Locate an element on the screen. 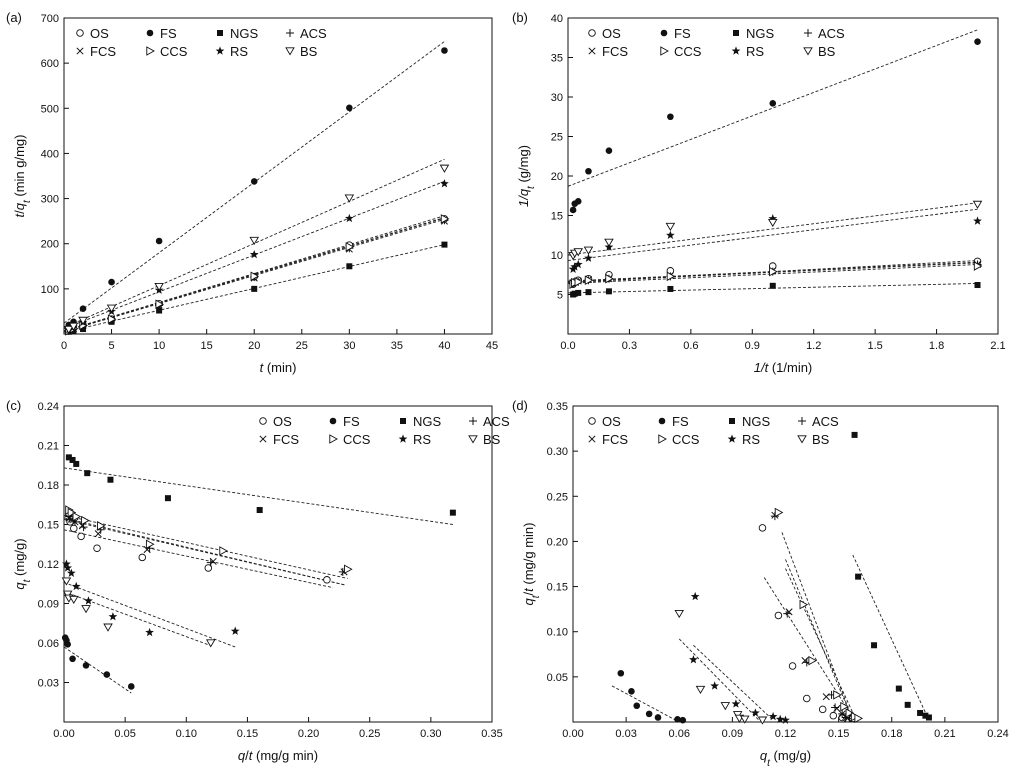 Image resolution: width=1024 pixels, height=773 pixels. y-axis-ticks: 100 200 300 400 500 600 700 is located at coordinates (55, 154).